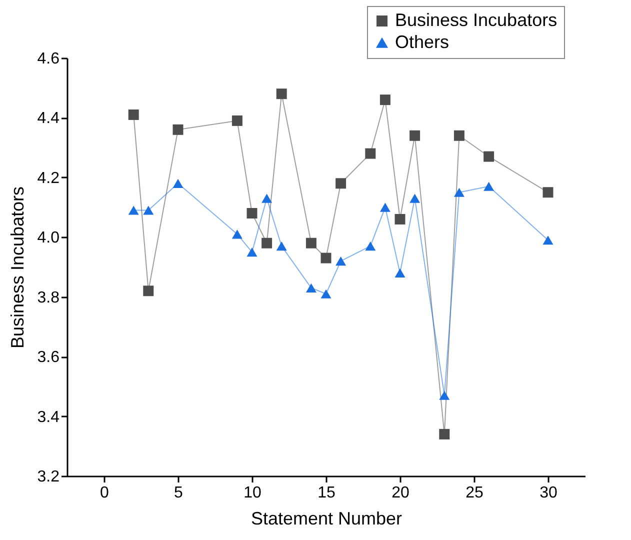 The image size is (631, 540). I want to click on y-tick-label: 4.2, so click(48, 178).